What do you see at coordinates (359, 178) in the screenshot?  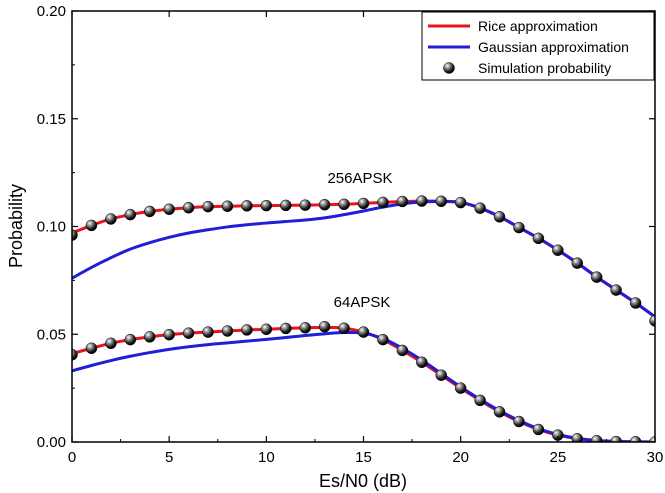 I see `annotation-256apsk: 256APSK` at bounding box center [359, 178].